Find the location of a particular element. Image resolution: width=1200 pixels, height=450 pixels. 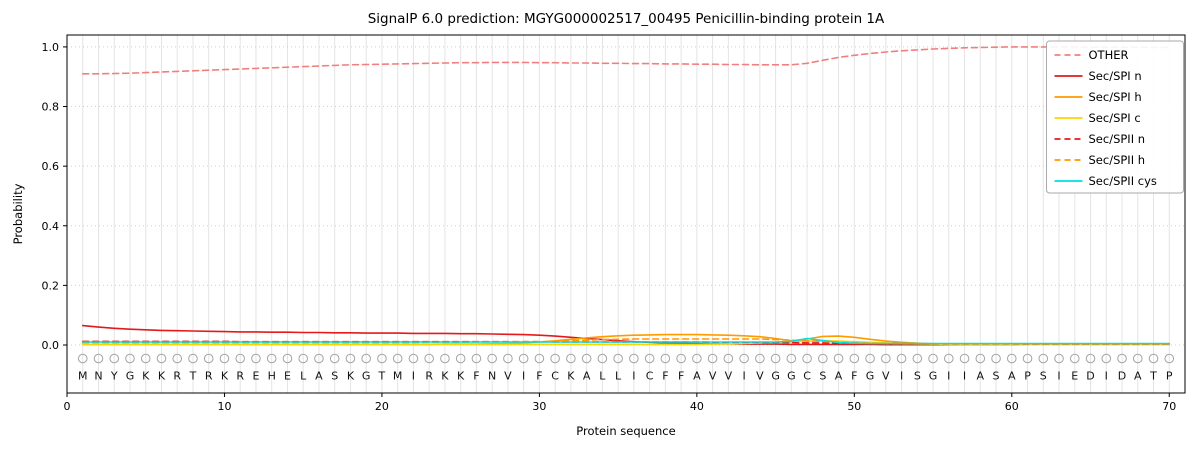

legend-label: Sec/SPII cys is located at coordinates (1123, 181).